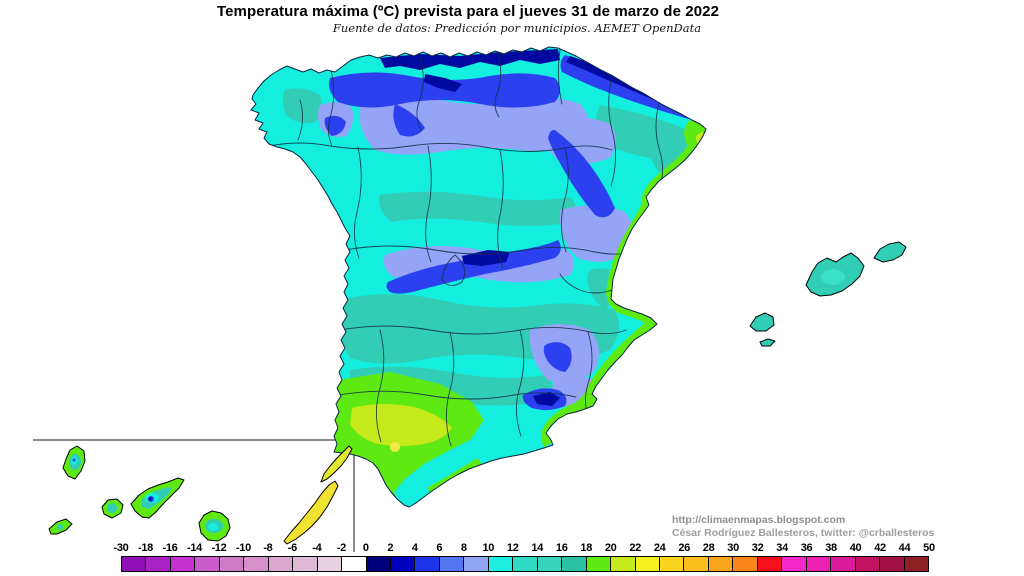  What do you see at coordinates (684, 548) in the screenshot?
I see `scale-tick-label: 26` at bounding box center [684, 548].